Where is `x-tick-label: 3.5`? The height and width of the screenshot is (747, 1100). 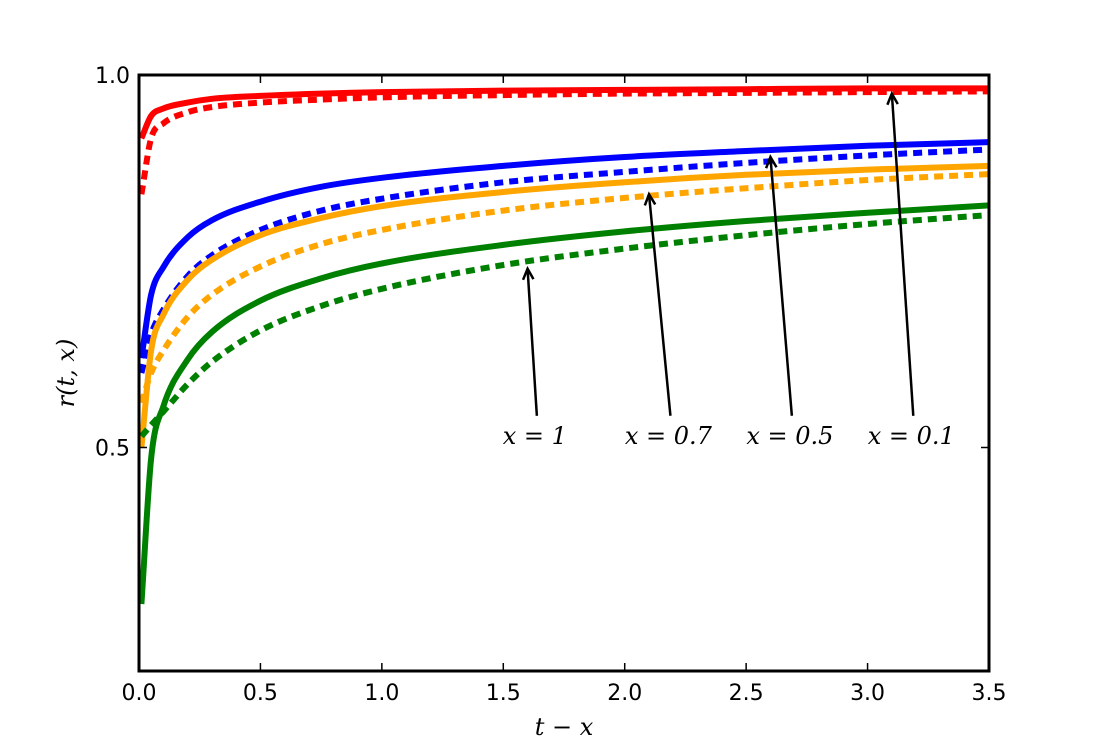 x-tick-label: 3.5 is located at coordinates (989, 693).